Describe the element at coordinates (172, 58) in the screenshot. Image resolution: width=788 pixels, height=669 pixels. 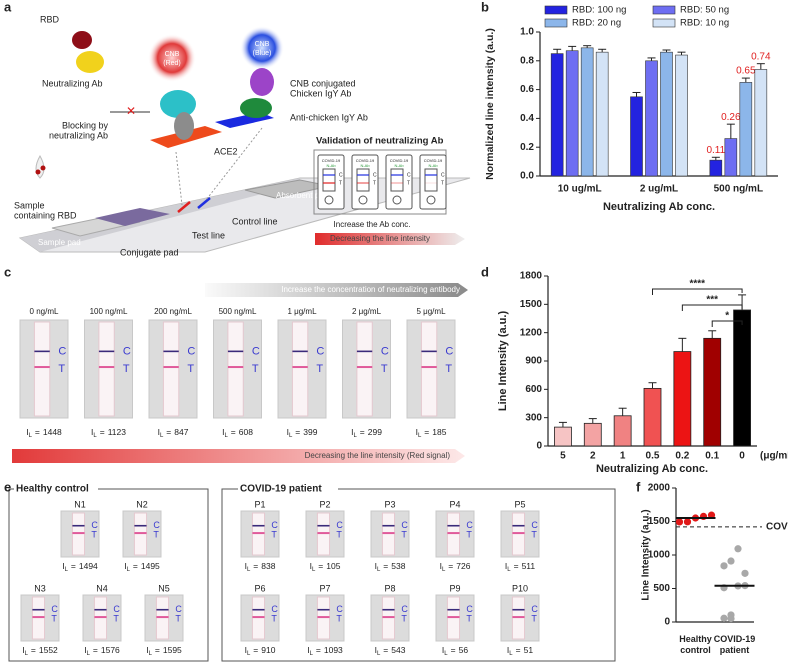
I see `cnb-red` at that location.